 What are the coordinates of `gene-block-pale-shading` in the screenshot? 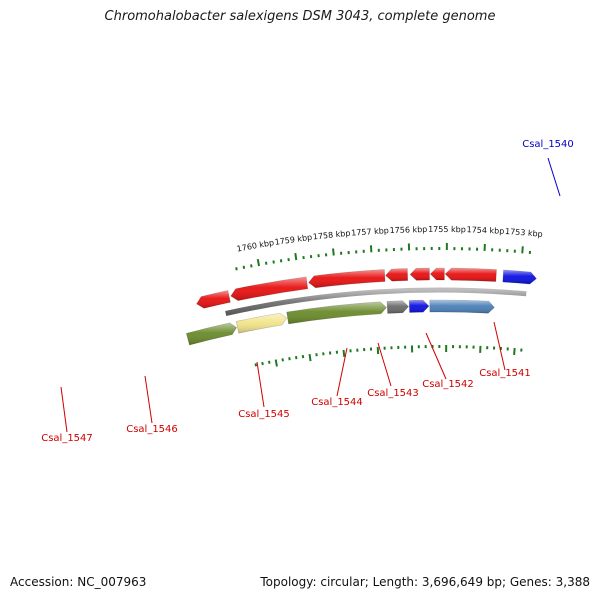 It's located at (261, 323).